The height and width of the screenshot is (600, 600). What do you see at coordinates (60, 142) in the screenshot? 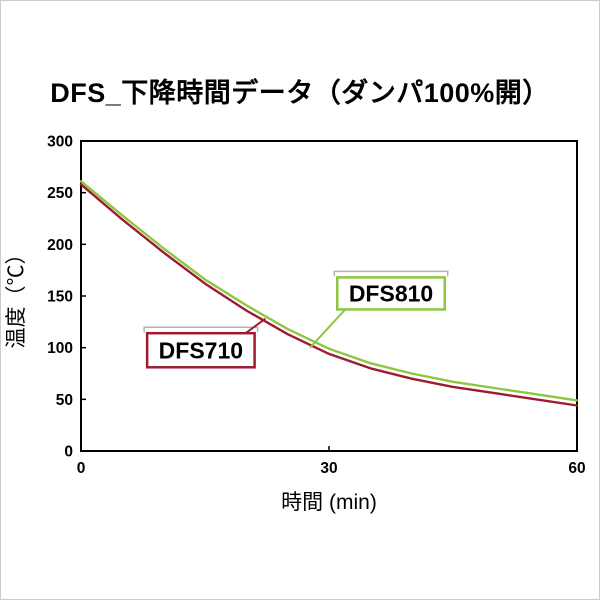
I see `y-tick-label: 300` at bounding box center [60, 142].